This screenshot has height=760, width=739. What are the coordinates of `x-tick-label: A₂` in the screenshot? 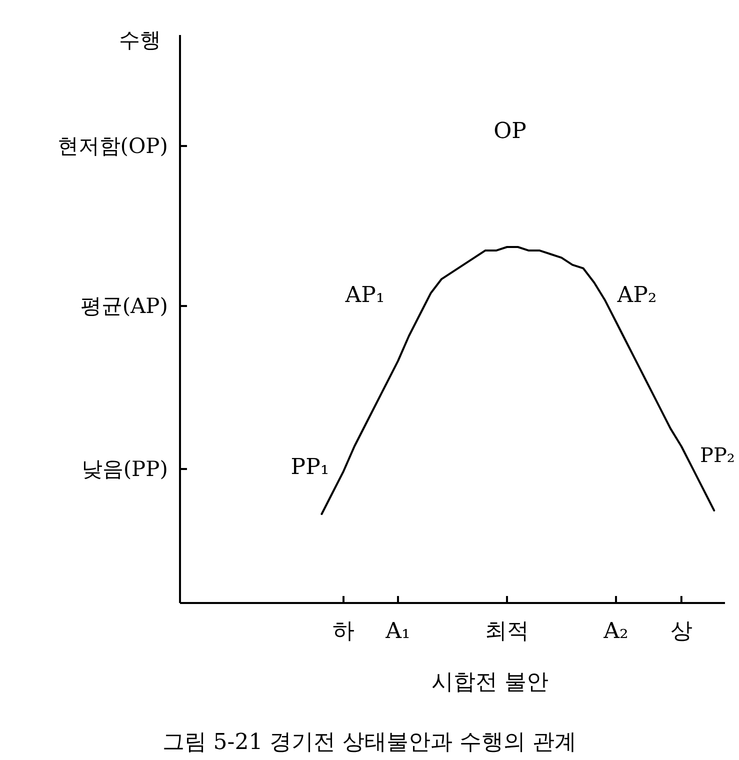 It's located at (615, 631).